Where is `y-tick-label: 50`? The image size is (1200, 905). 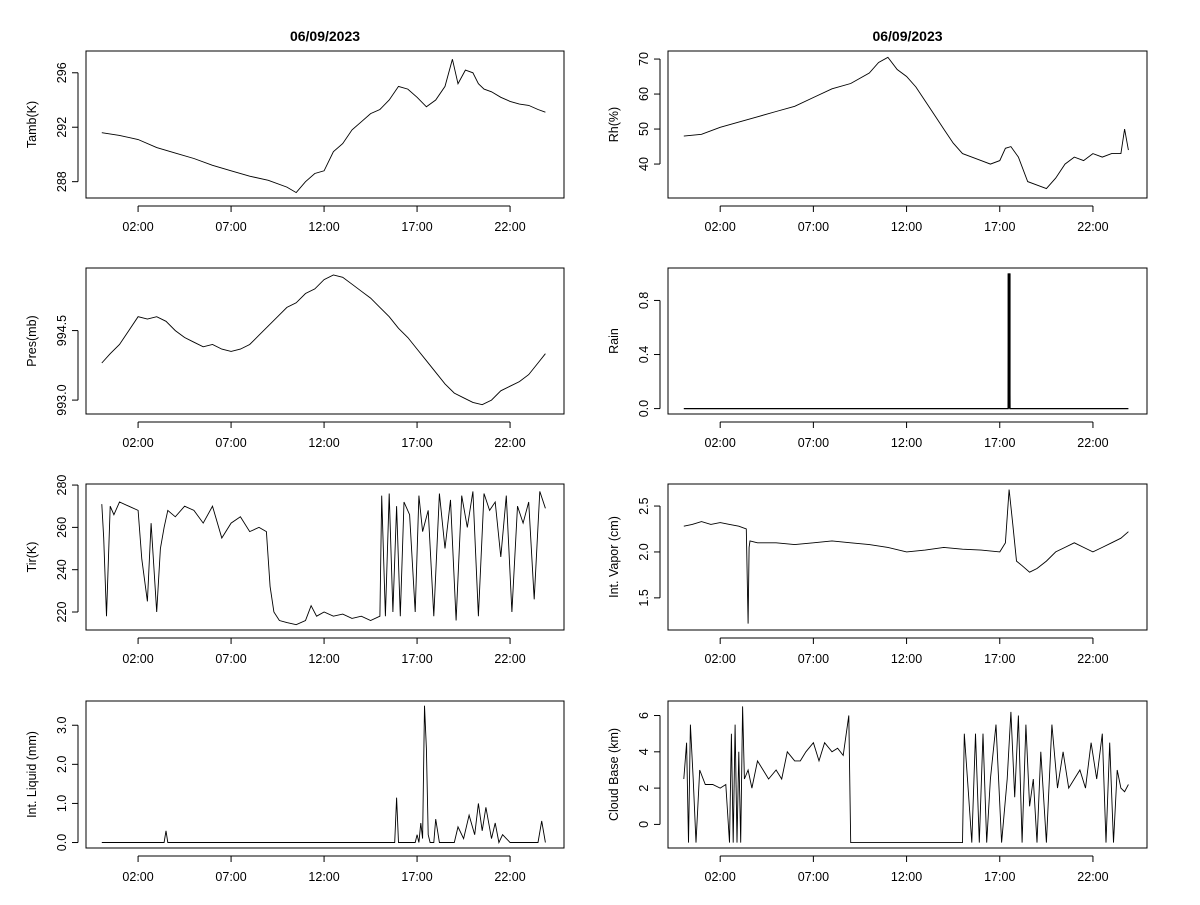
y-tick-label: 50 is located at coordinates (644, 129).